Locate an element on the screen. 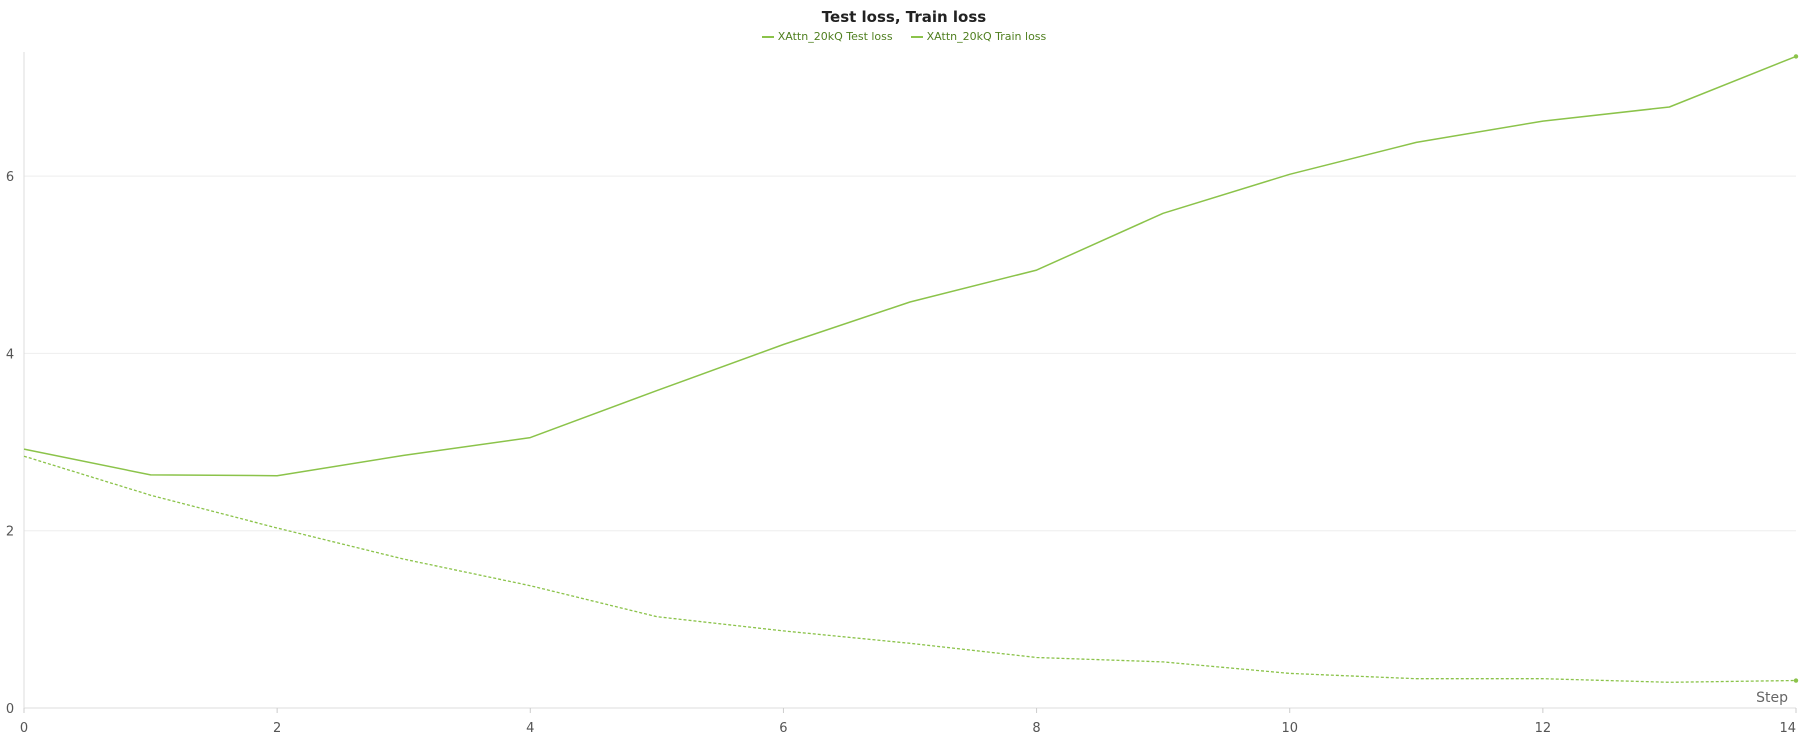  x-tick-label-12: 12 is located at coordinates (1543, 728).